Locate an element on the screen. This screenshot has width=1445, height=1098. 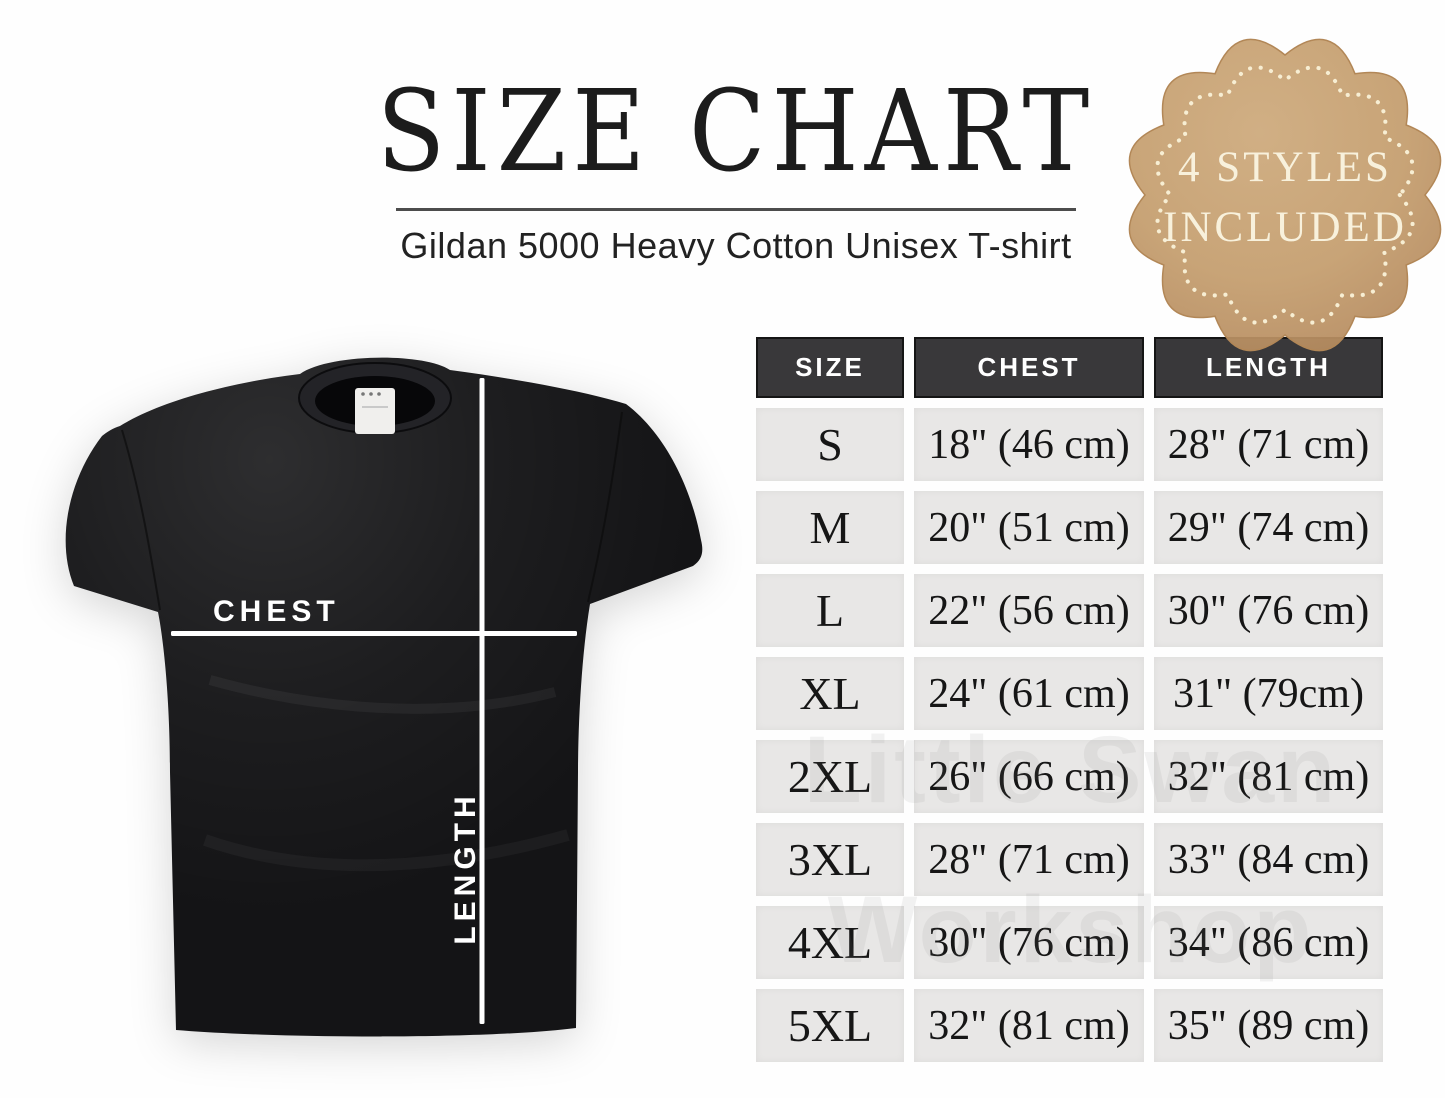
cell-size: 2XL is located at coordinates (830, 776).